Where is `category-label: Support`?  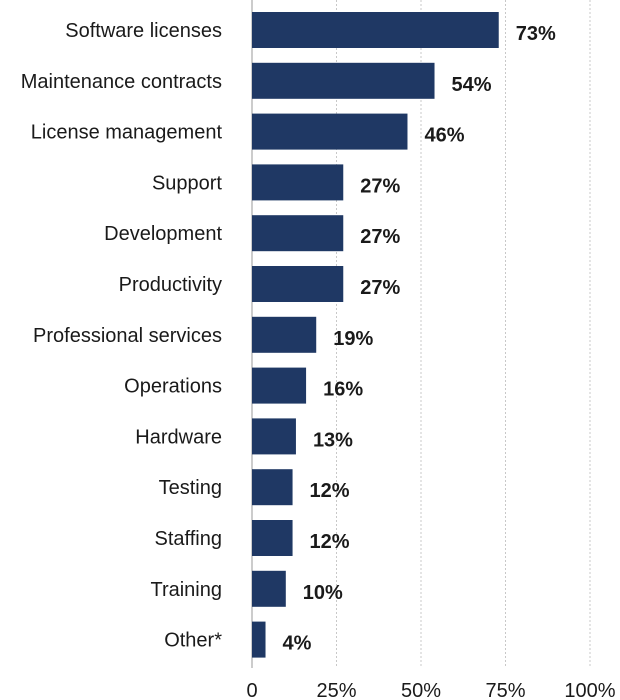 category-label: Support is located at coordinates (187, 183).